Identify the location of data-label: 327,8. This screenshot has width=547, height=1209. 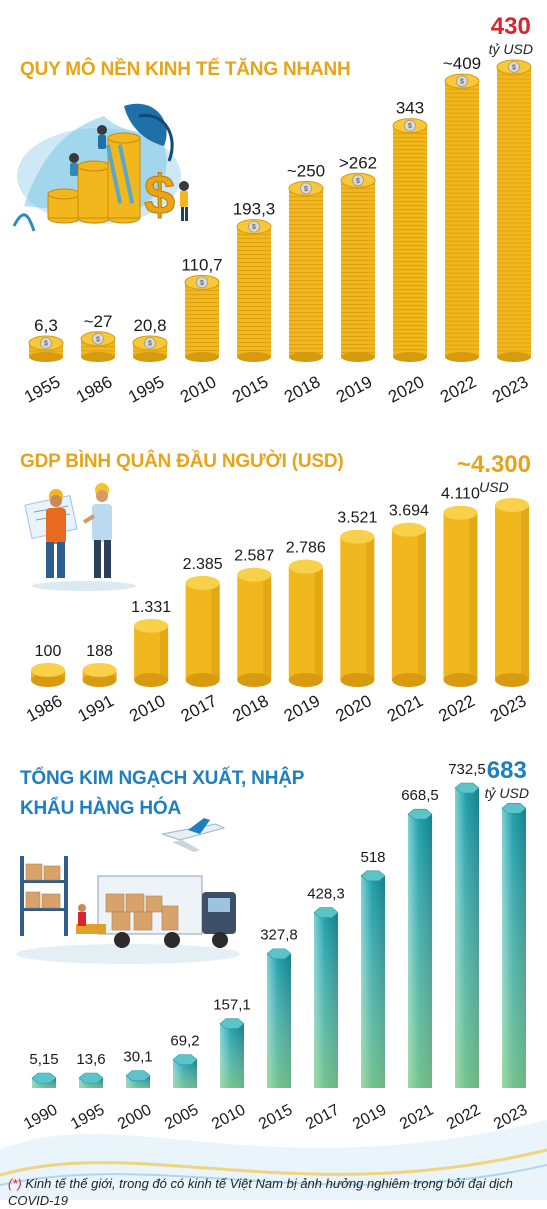
(279, 935).